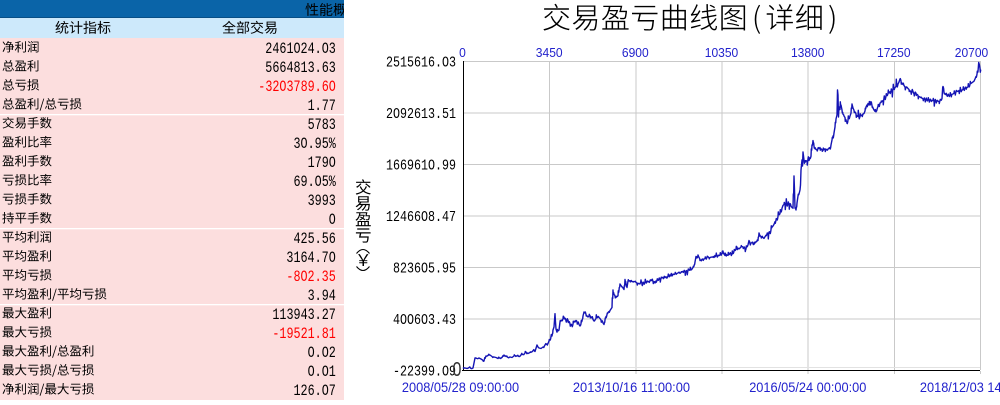  I want to click on svg-text: 2016/05/24 00:00:00, so click(807, 387).